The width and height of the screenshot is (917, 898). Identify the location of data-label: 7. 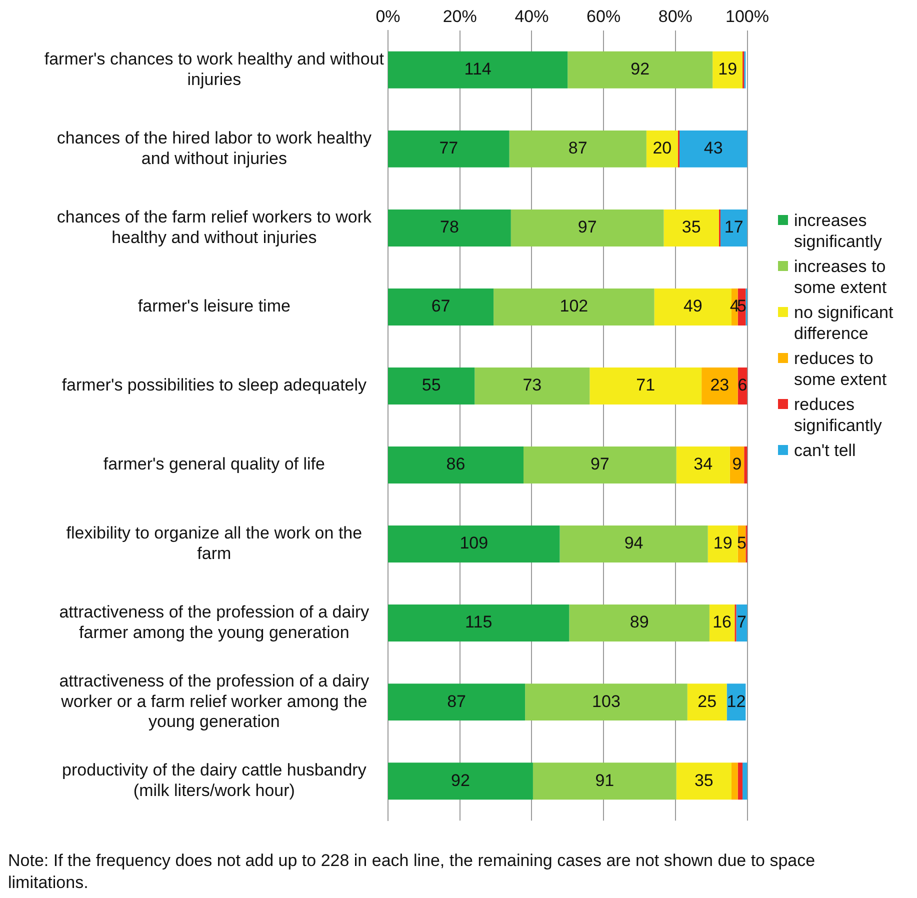
(741, 622).